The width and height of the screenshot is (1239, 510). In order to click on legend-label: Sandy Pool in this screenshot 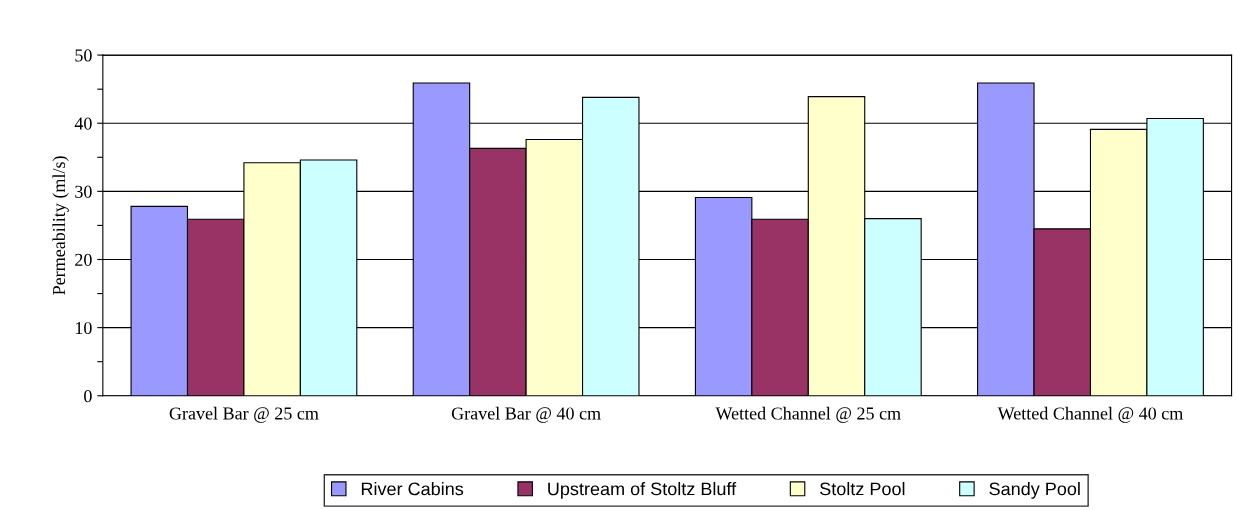, I will do `click(1034, 490)`.